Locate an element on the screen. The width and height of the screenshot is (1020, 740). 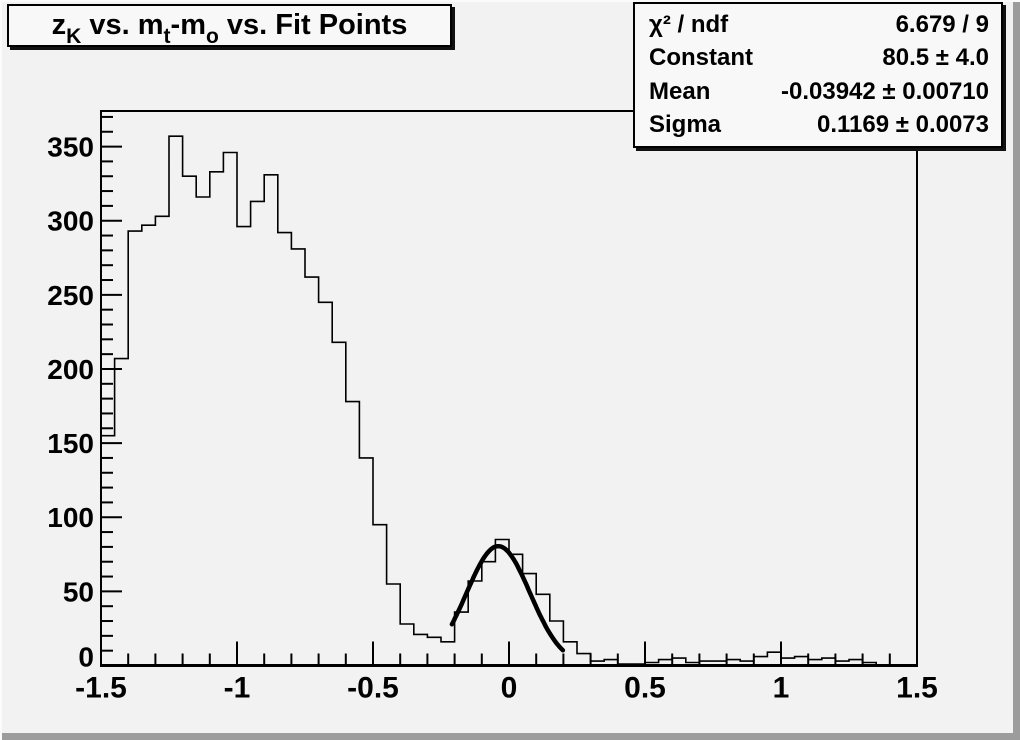
x-tick-label: 1 is located at coordinates (781, 688).